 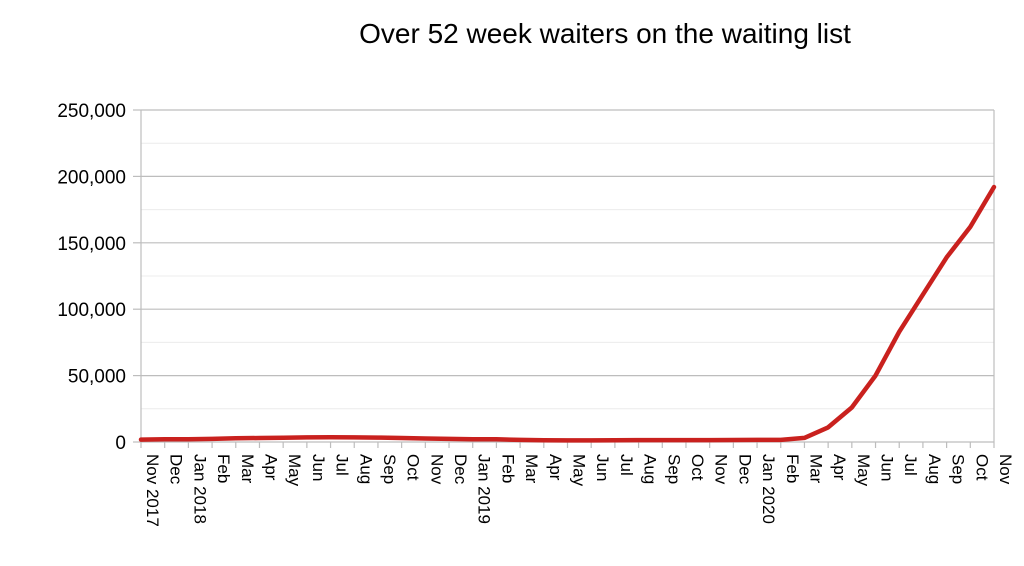 I want to click on x-tick-label: Jan 2019, so click(x=484, y=489).